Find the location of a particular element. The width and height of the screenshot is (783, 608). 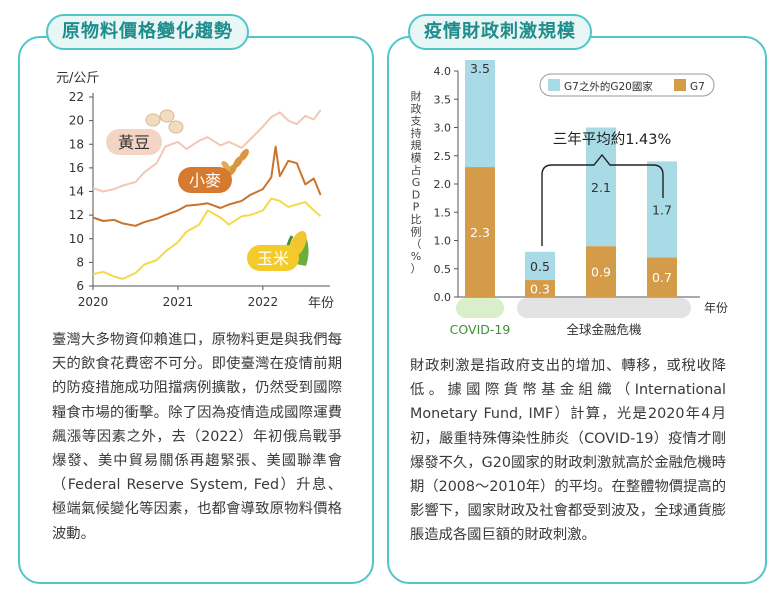

y-tick-label: 3.0 is located at coordinates (443, 128).